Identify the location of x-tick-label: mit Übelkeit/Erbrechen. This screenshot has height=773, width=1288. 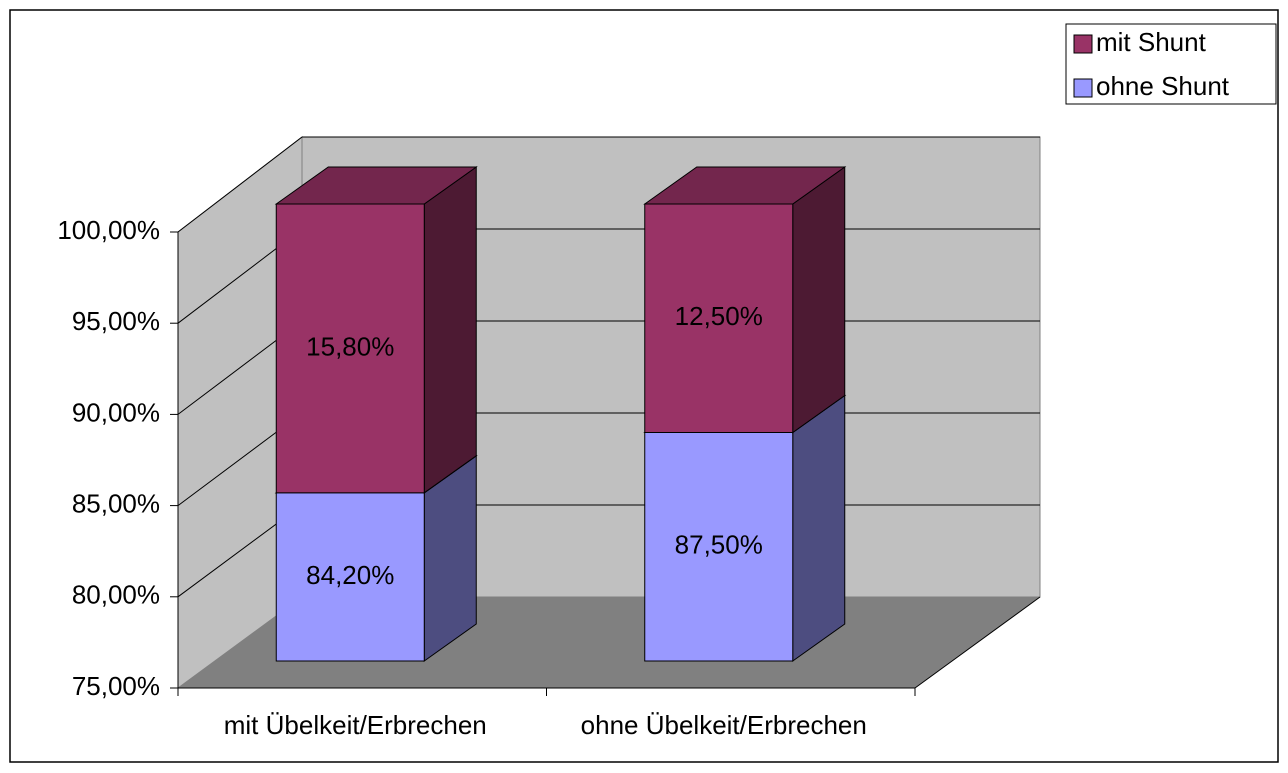
(355, 725).